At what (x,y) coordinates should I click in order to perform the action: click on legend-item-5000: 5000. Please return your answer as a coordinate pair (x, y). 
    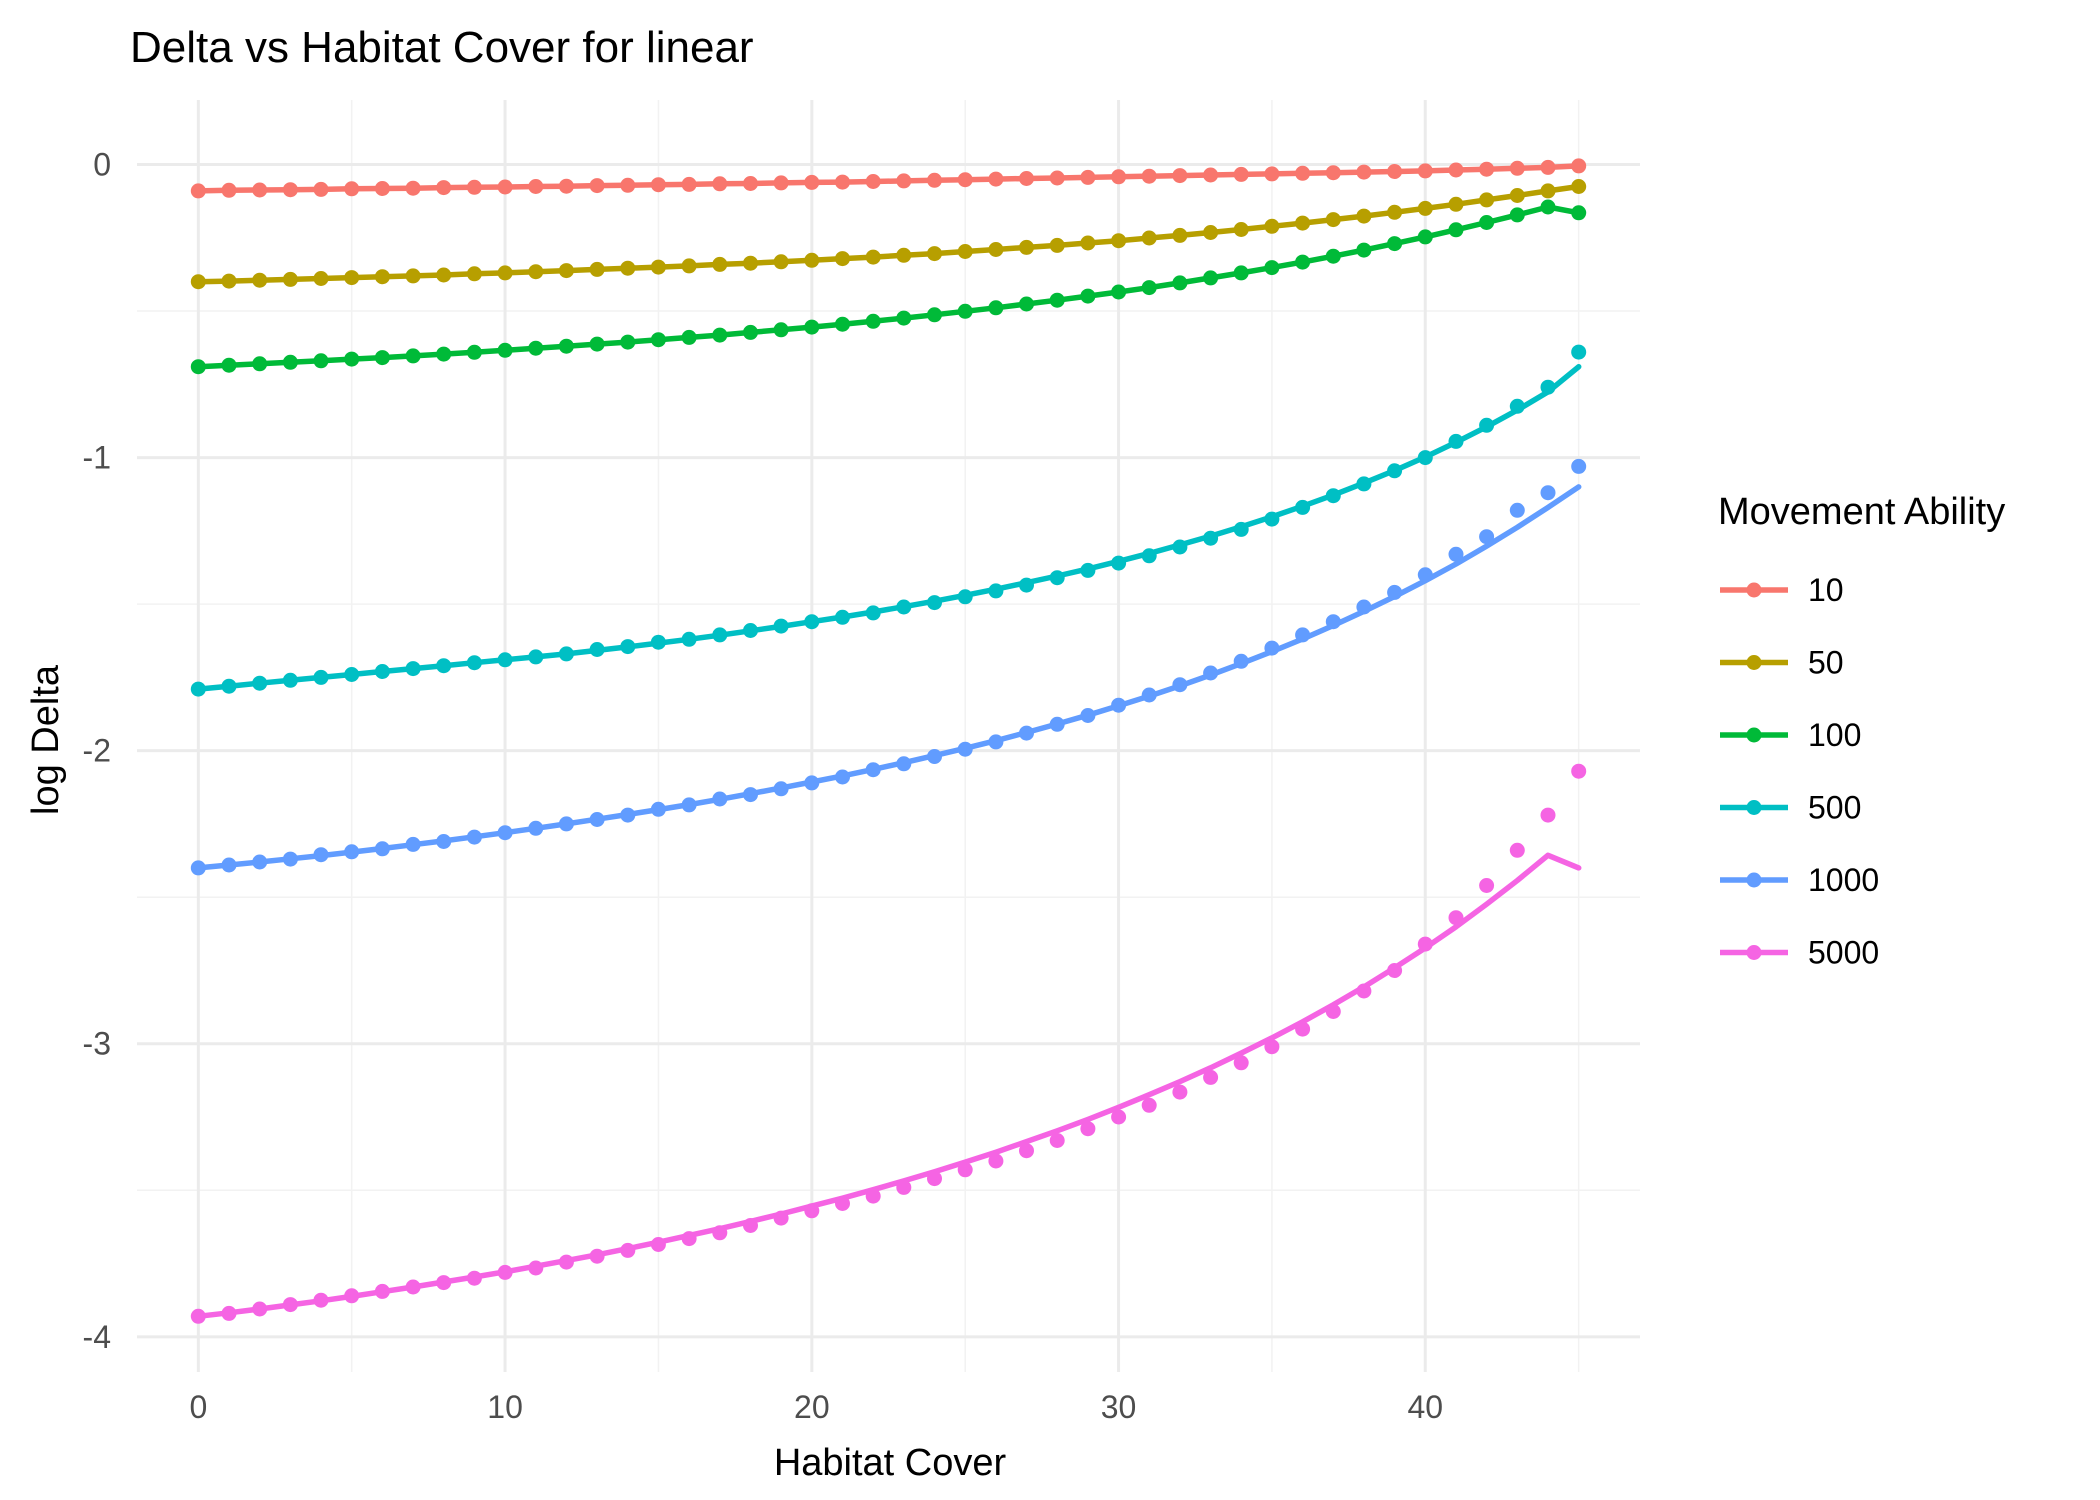
    Looking at the image, I should click on (1799, 953).